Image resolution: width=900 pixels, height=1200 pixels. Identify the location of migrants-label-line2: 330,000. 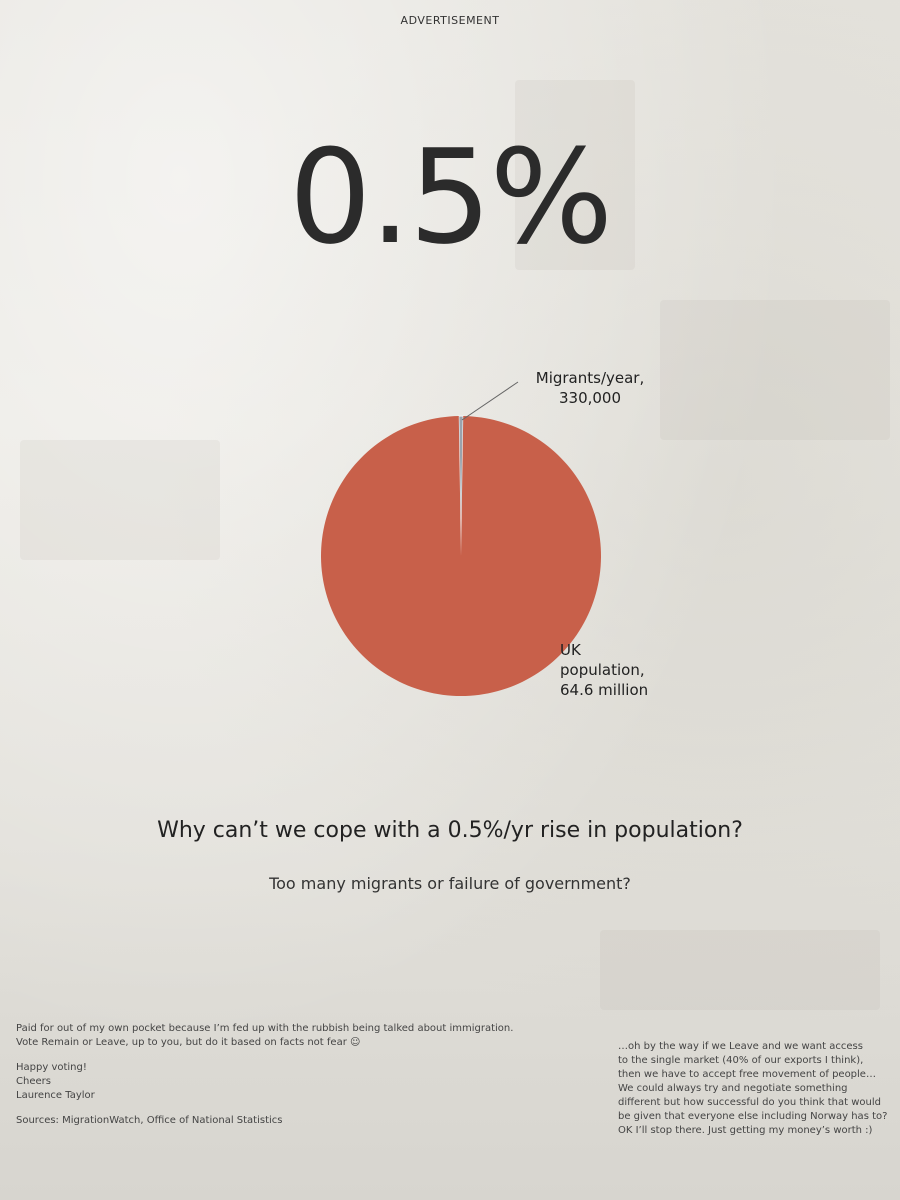
(590, 398).